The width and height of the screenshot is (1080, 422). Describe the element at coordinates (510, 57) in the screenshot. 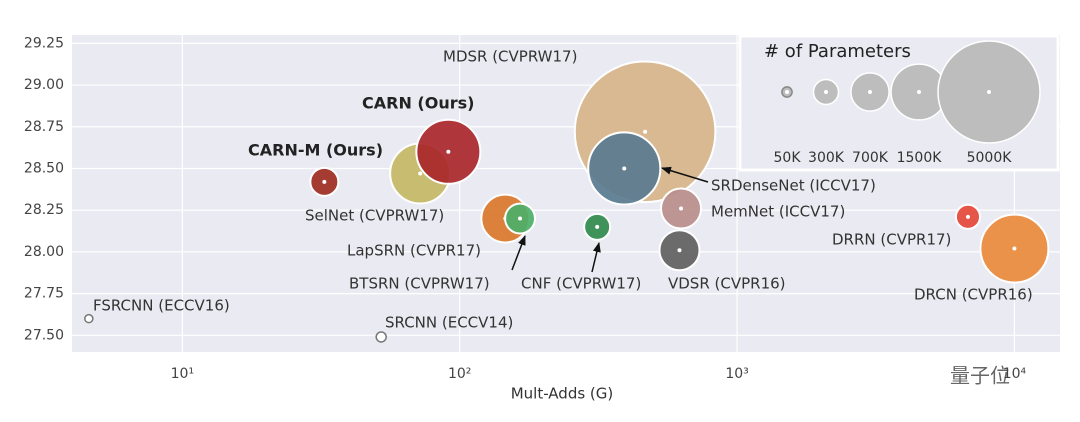

I see `point-label: MDSR (CVPRW17)` at that location.